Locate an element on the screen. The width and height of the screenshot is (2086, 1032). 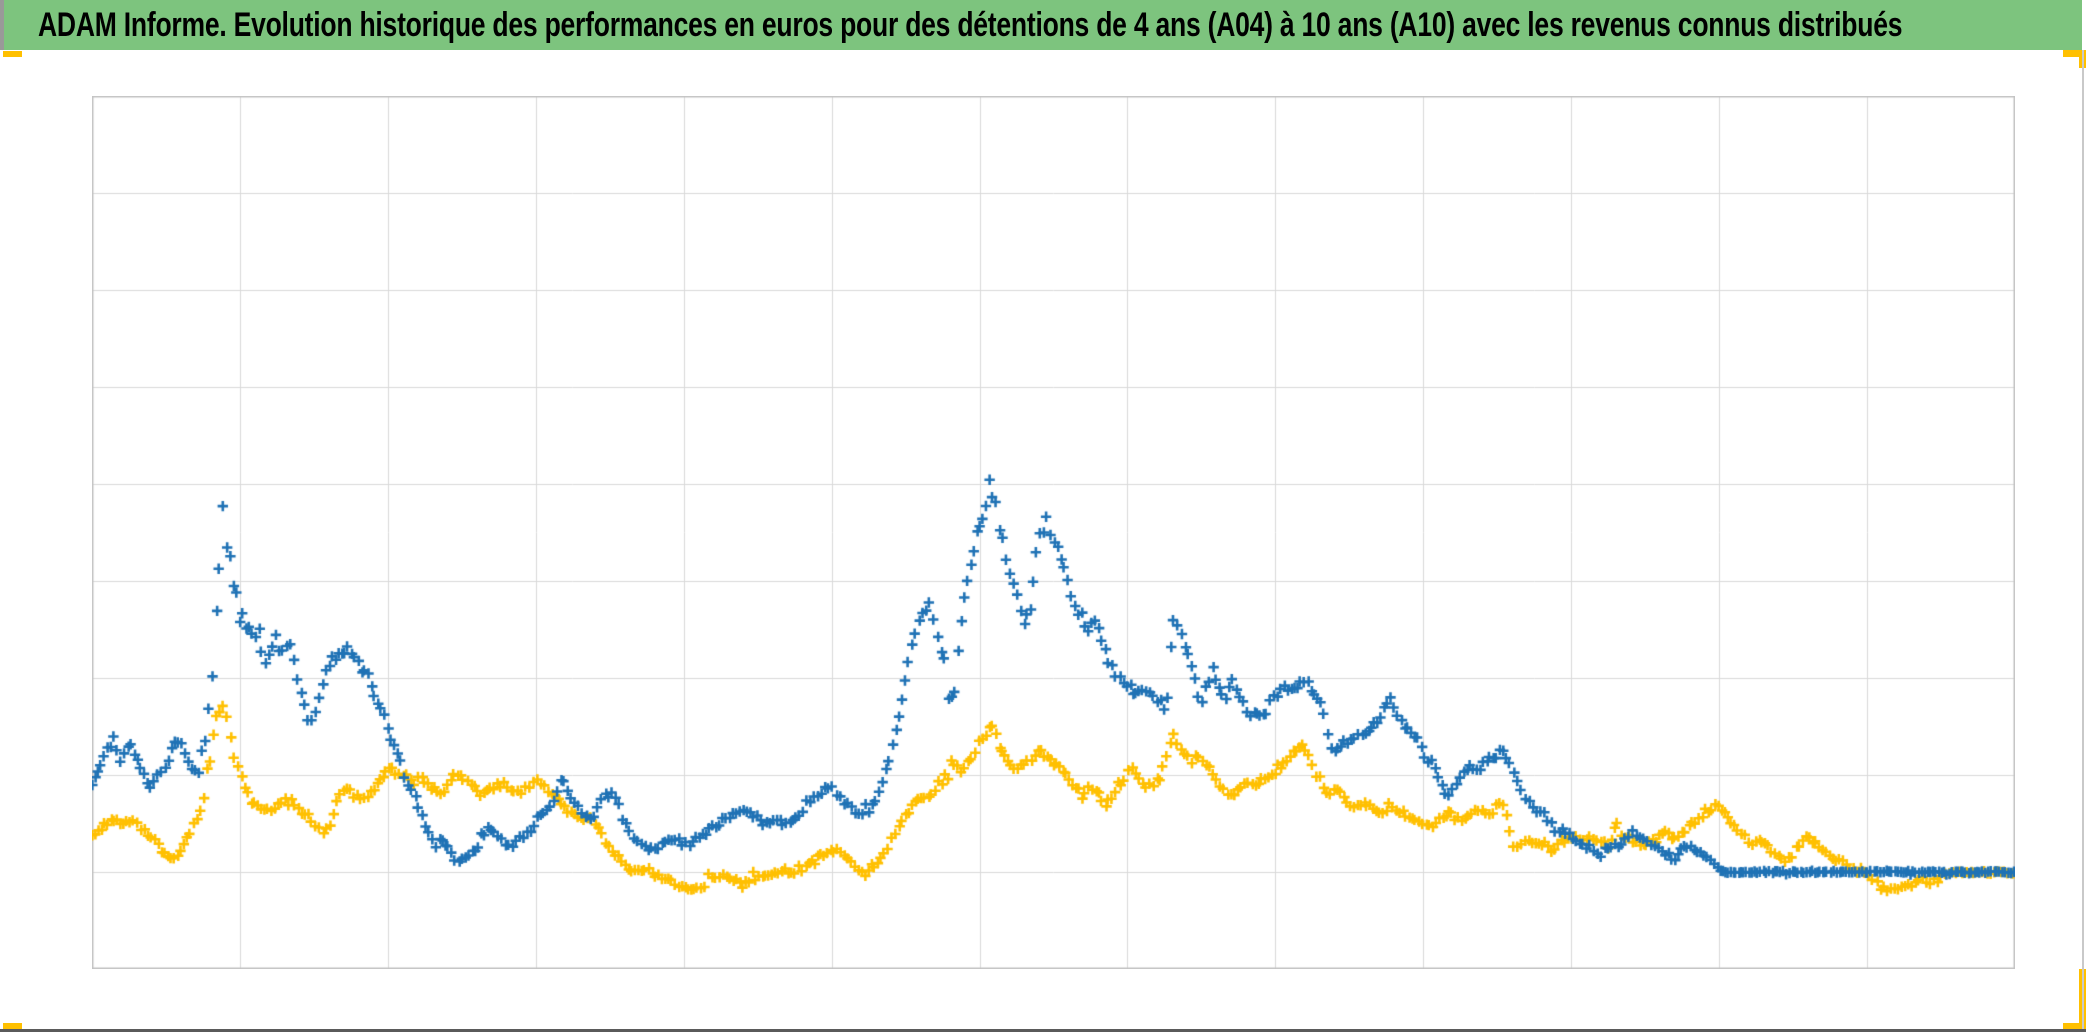
corner-accent-bottom-right-horizontal is located at coordinates (2074, 1026).